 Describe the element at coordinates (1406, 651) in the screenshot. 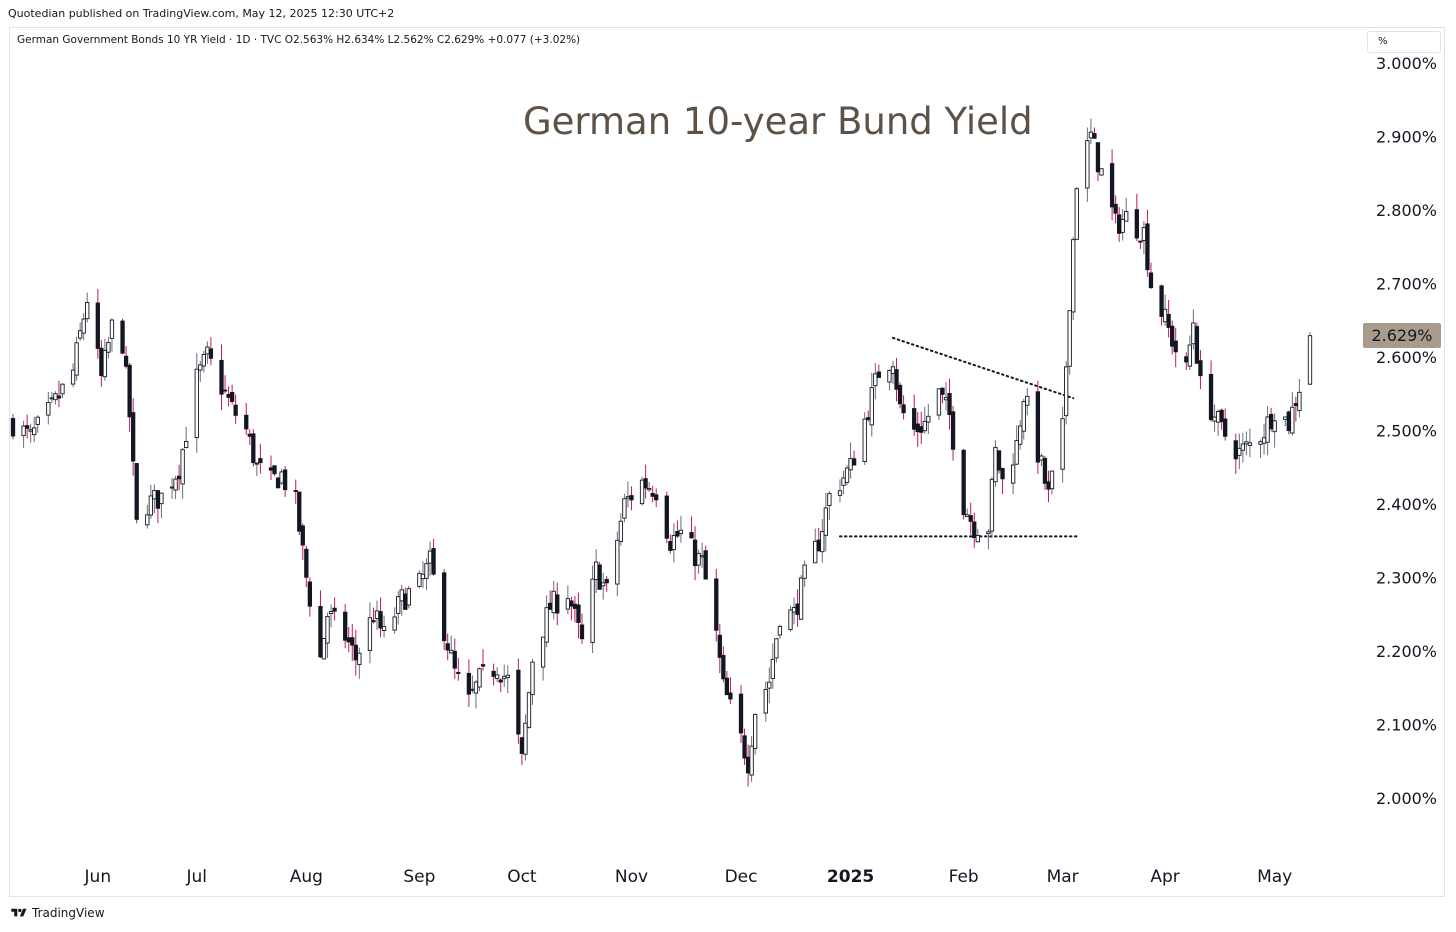

I see `y-tick-label: 2.200%` at that location.